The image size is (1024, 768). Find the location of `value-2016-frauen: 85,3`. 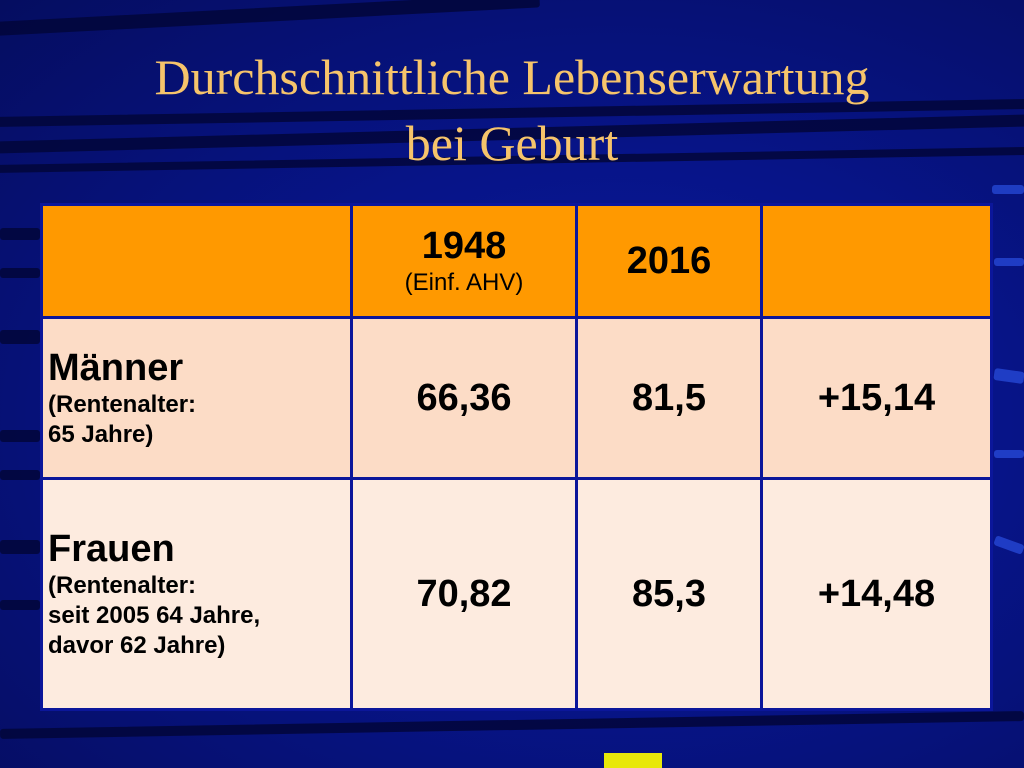

value-2016-frauen: 85,3 is located at coordinates (669, 594).